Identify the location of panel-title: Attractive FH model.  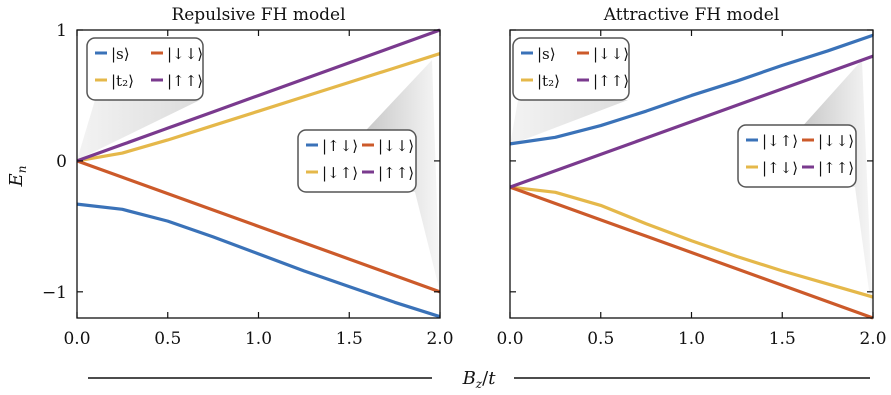
(691, 15).